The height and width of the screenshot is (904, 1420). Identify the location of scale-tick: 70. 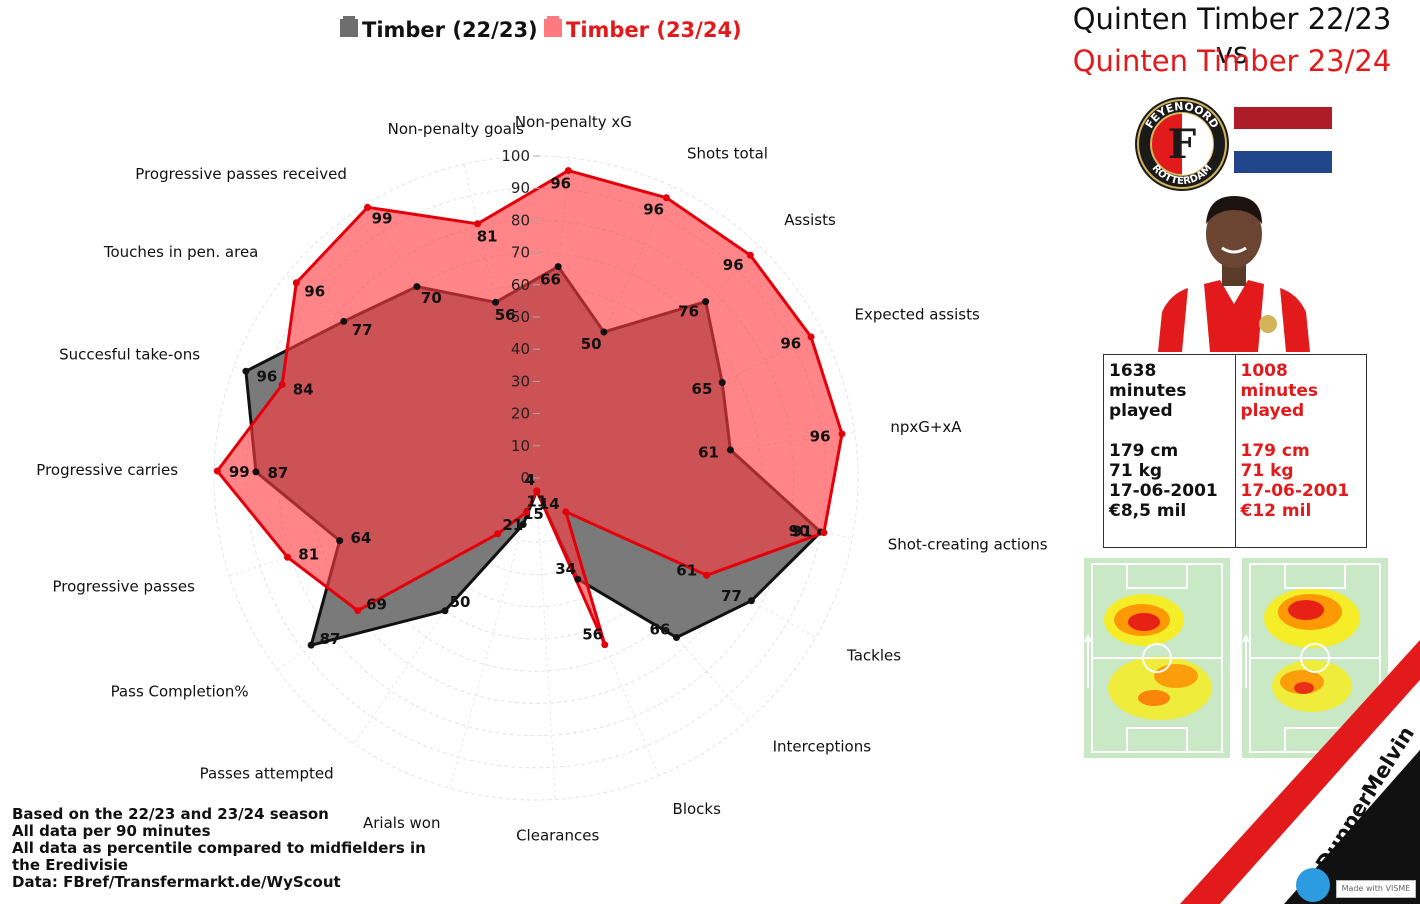
(520, 253).